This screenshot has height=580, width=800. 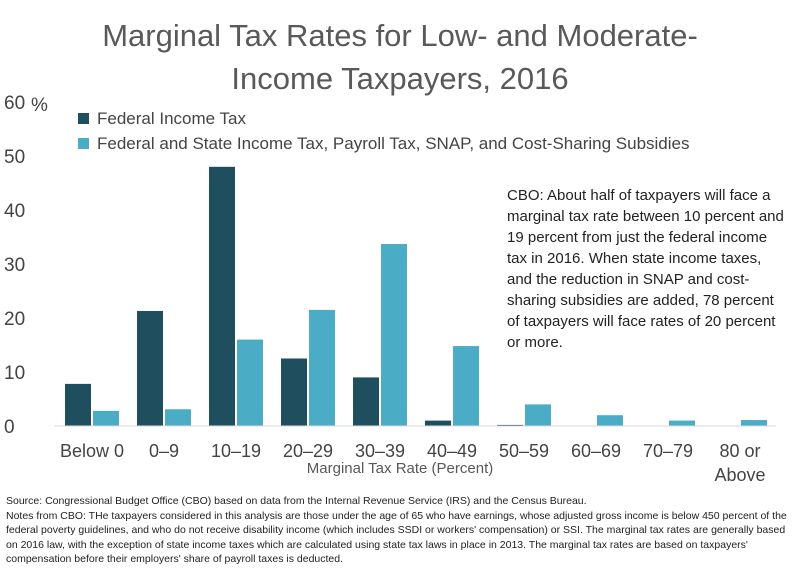 What do you see at coordinates (668, 451) in the screenshot?
I see `x-tick-label: 70–79` at bounding box center [668, 451].